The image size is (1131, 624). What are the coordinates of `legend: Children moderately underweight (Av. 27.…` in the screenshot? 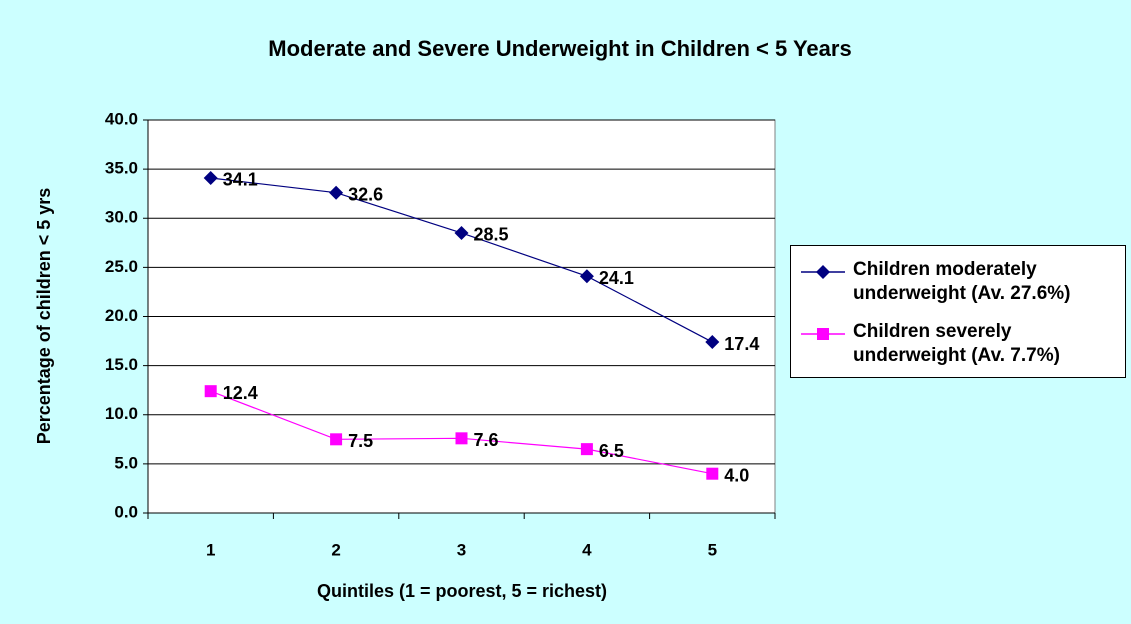 It's located at (958, 311).